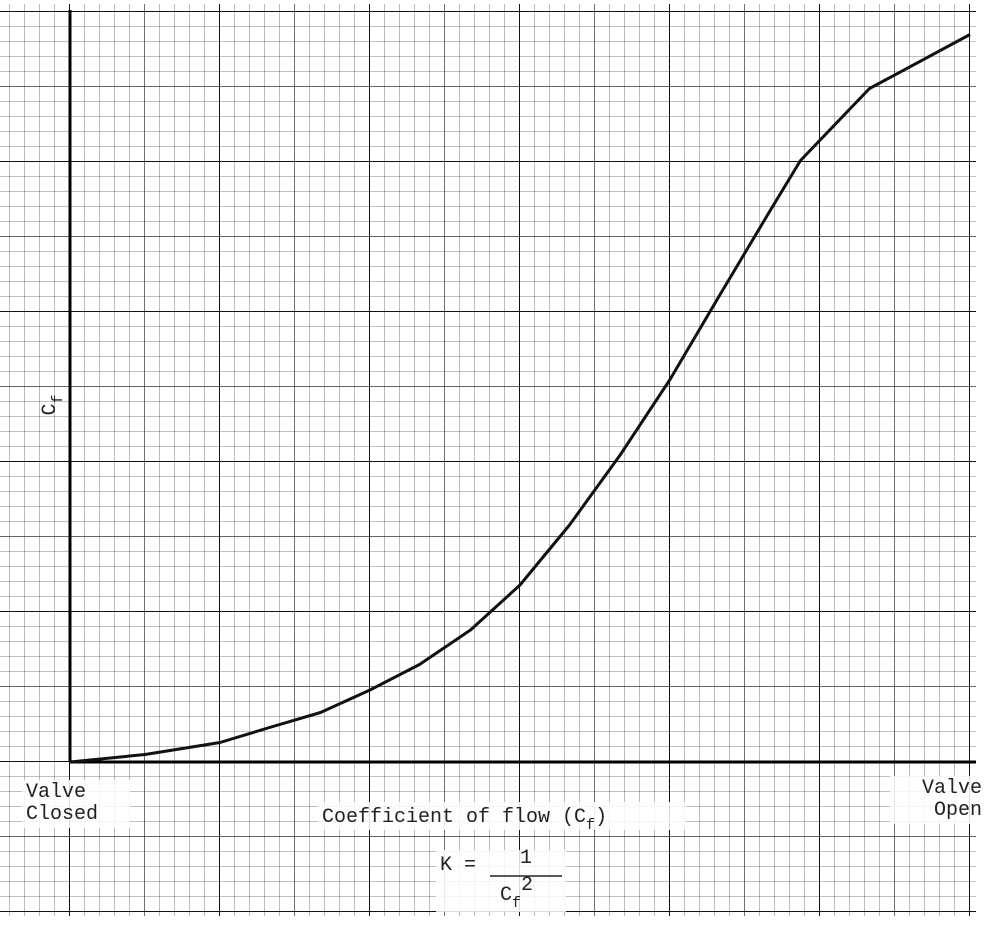 Image resolution: width=986 pixels, height=928 pixels. I want to click on y-axis-label-sub: f, so click(58, 398).